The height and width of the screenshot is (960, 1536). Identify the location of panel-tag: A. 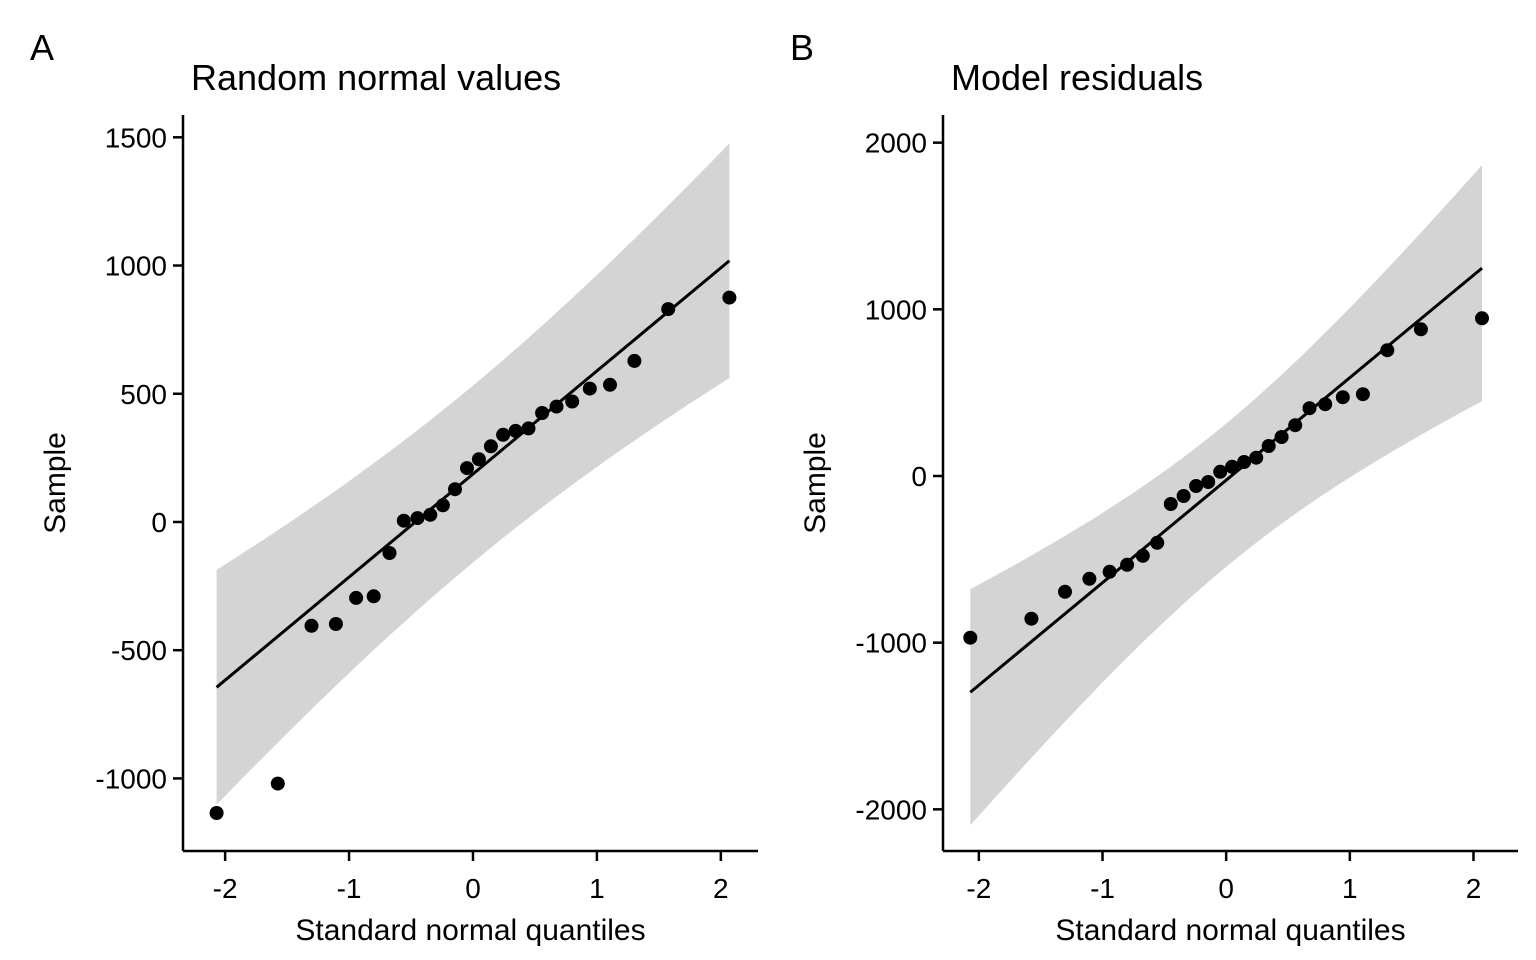
(42, 47).